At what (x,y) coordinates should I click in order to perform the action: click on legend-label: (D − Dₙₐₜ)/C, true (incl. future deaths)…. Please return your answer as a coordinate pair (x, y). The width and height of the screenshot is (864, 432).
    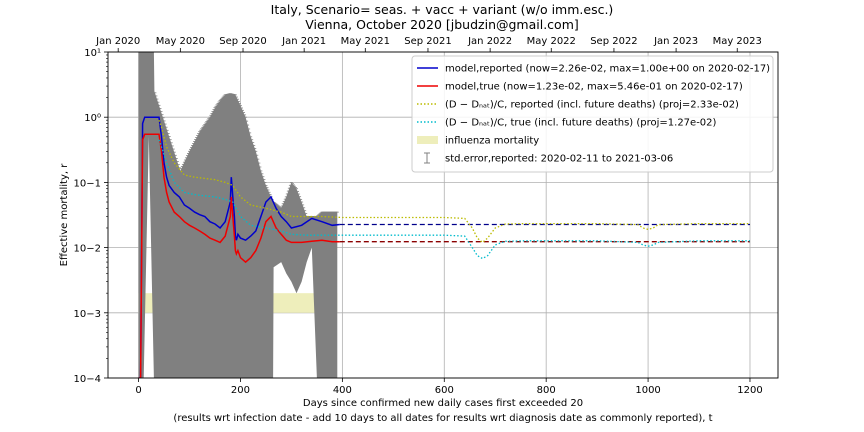
    Looking at the image, I should click on (581, 123).